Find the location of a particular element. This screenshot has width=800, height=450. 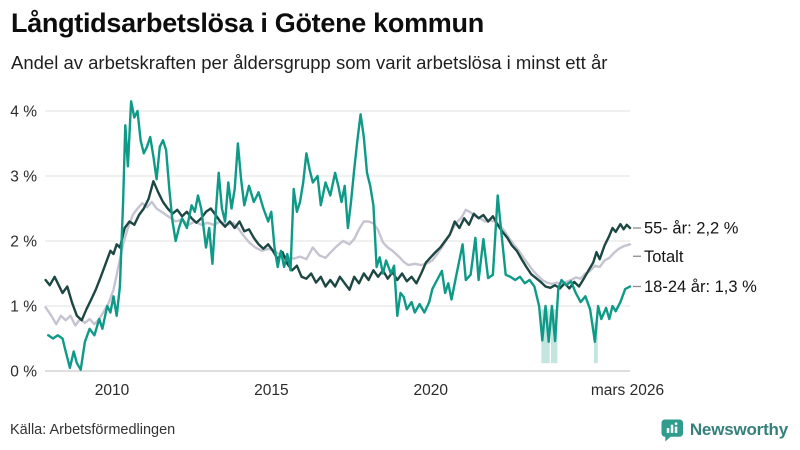

source-note: Källa: Arbetsförmedlingen is located at coordinates (93, 430).